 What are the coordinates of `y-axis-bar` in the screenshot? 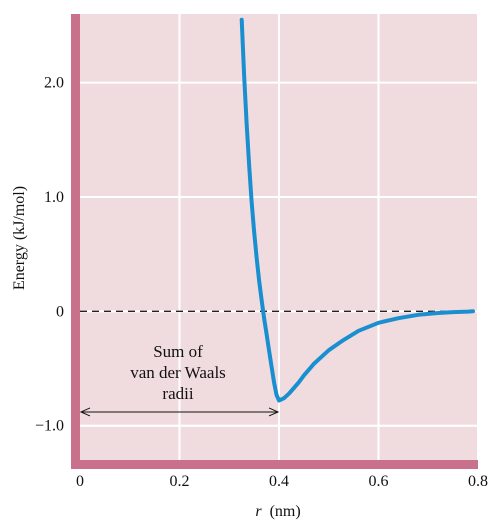 It's located at (75, 241).